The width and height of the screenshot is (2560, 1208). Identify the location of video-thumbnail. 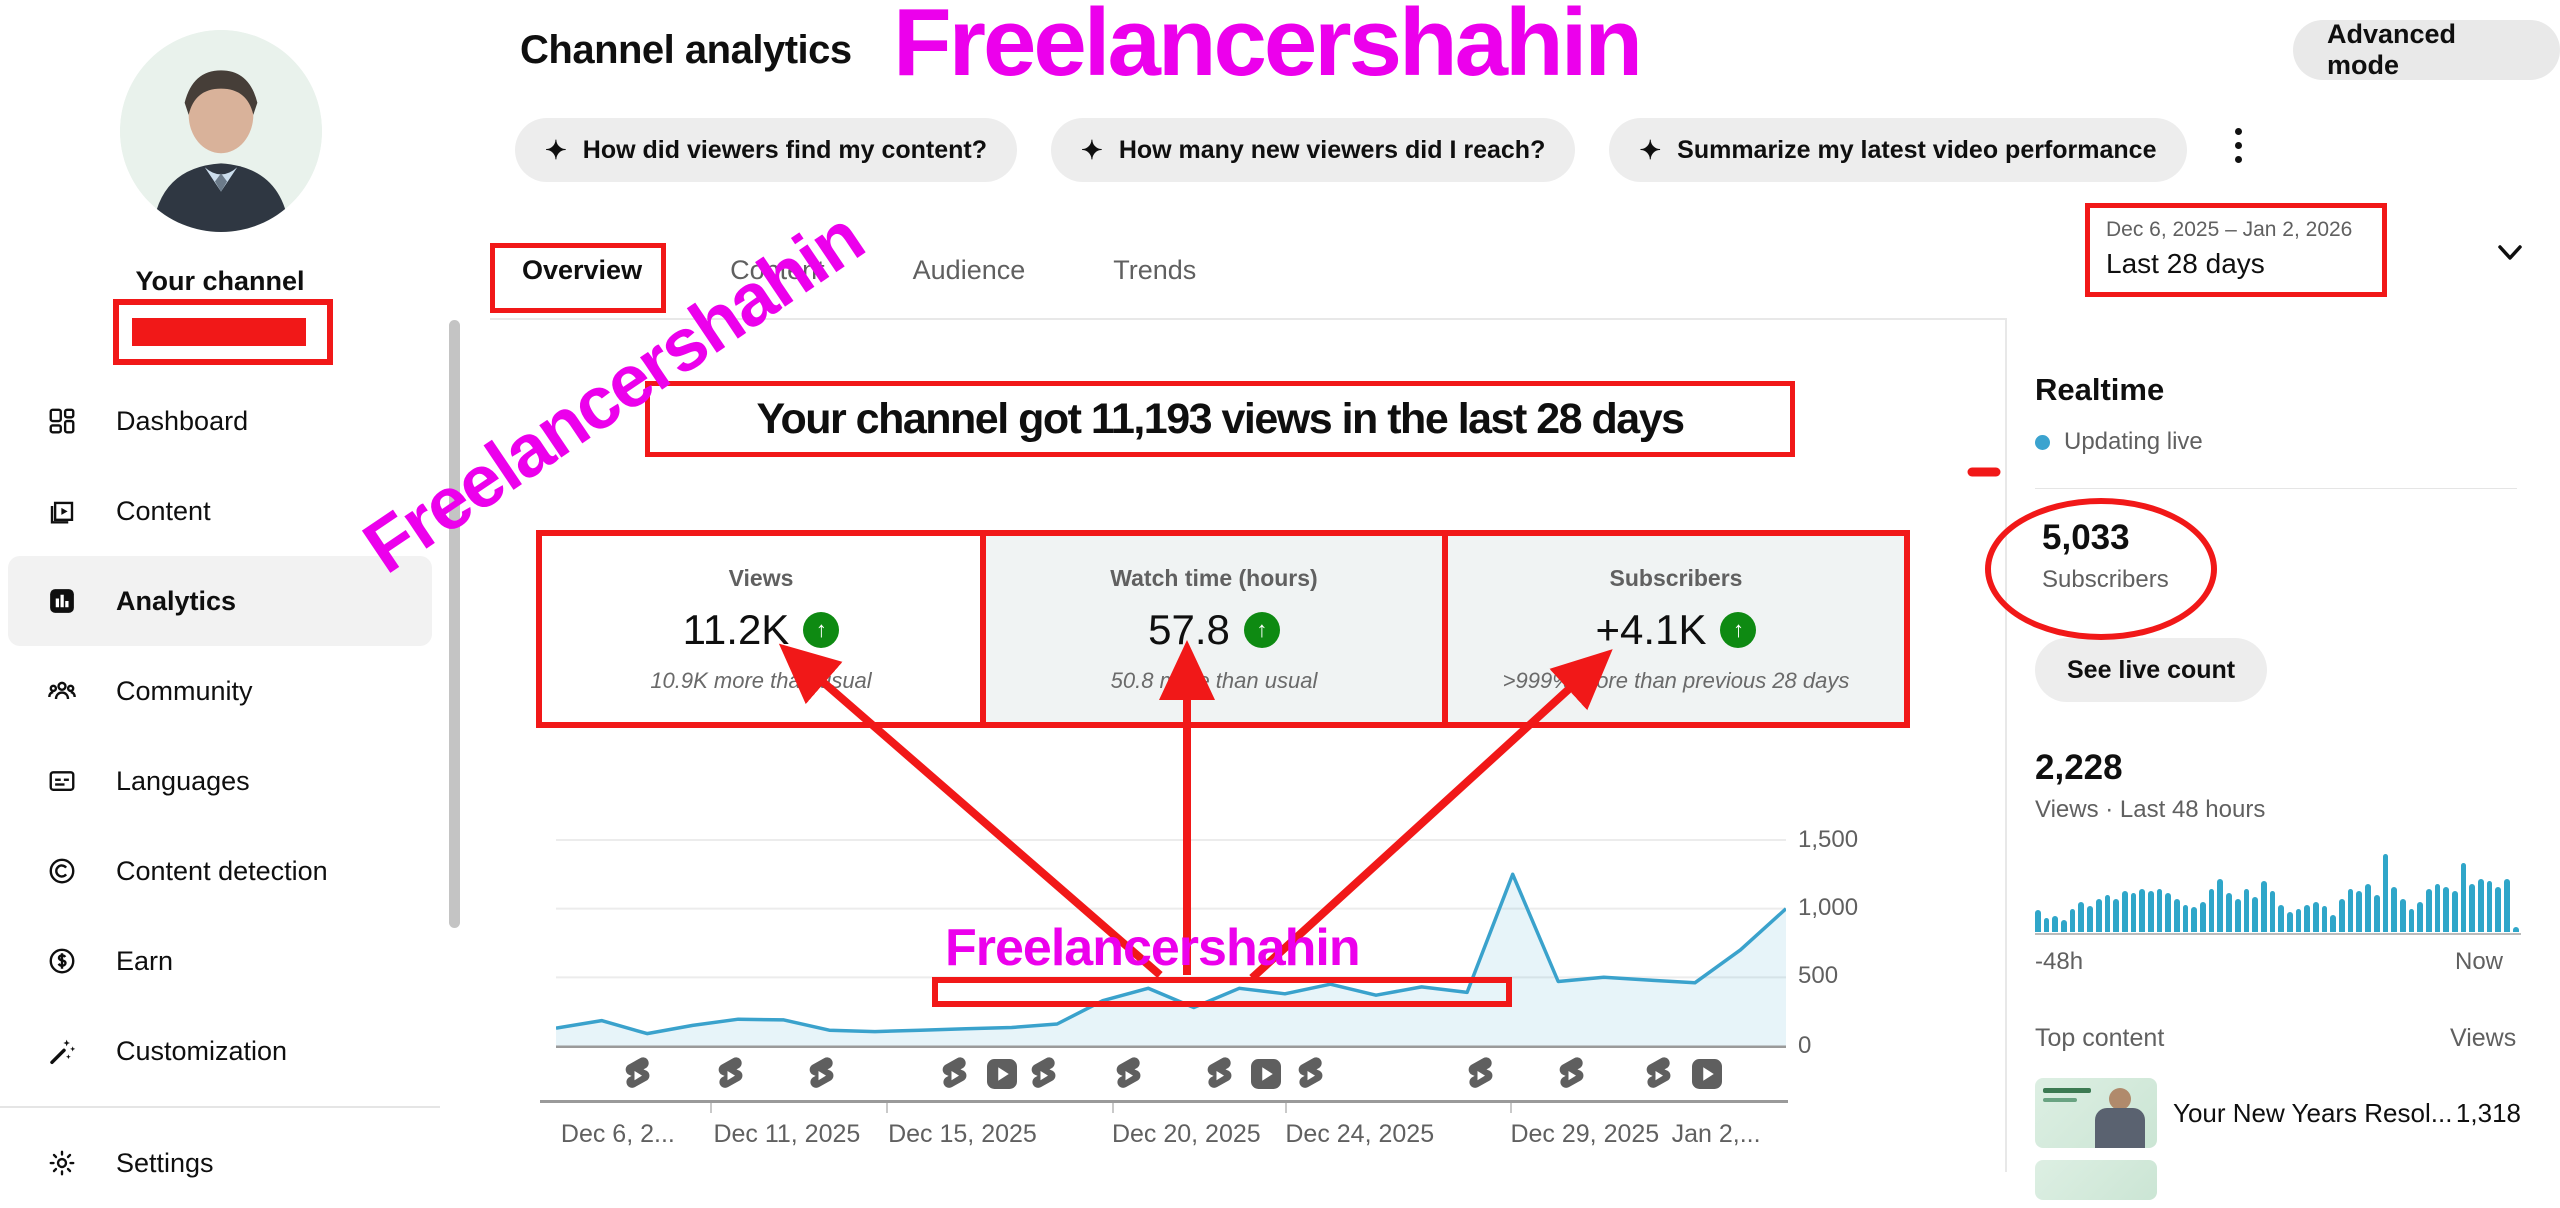
(2096, 1113).